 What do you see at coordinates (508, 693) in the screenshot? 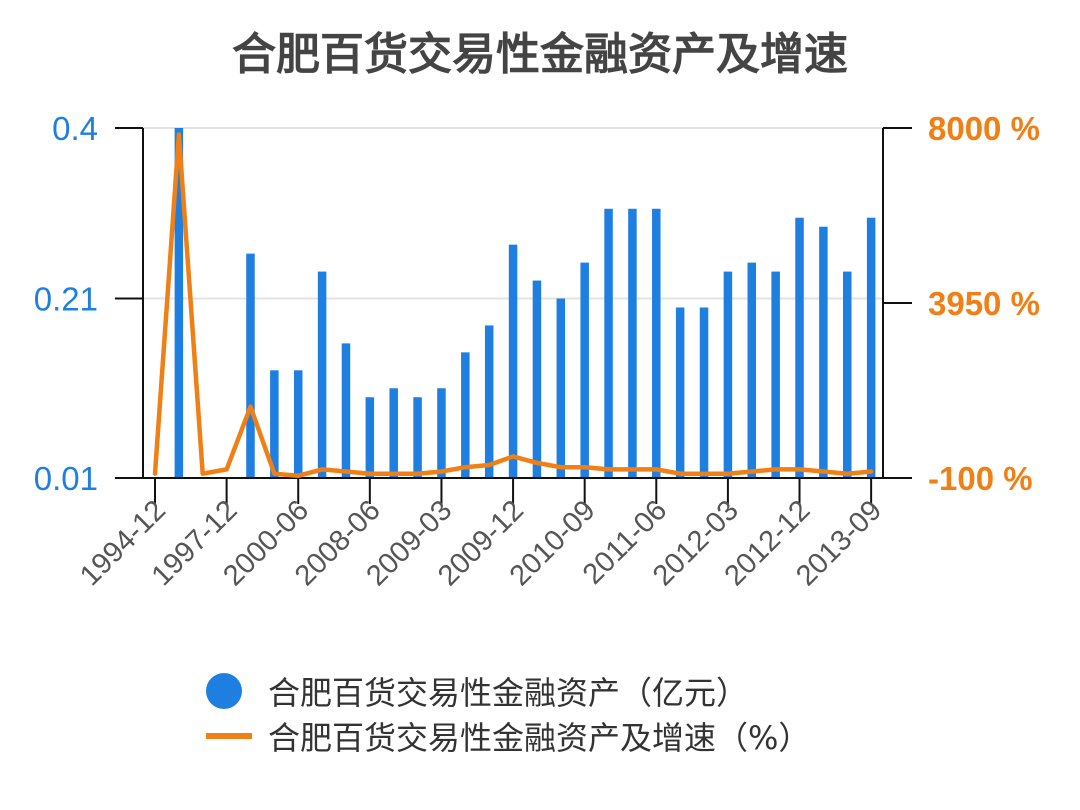
I see `legend-bar-label: 合肥百货交易性金融资产（亿元）` at bounding box center [508, 693].